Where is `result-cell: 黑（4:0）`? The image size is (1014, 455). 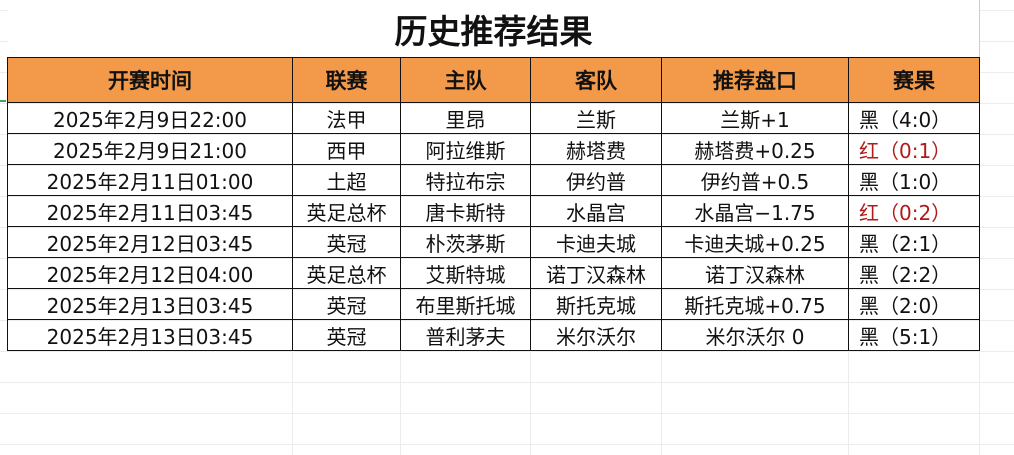 result-cell: 黑（4:0） is located at coordinates (914, 118).